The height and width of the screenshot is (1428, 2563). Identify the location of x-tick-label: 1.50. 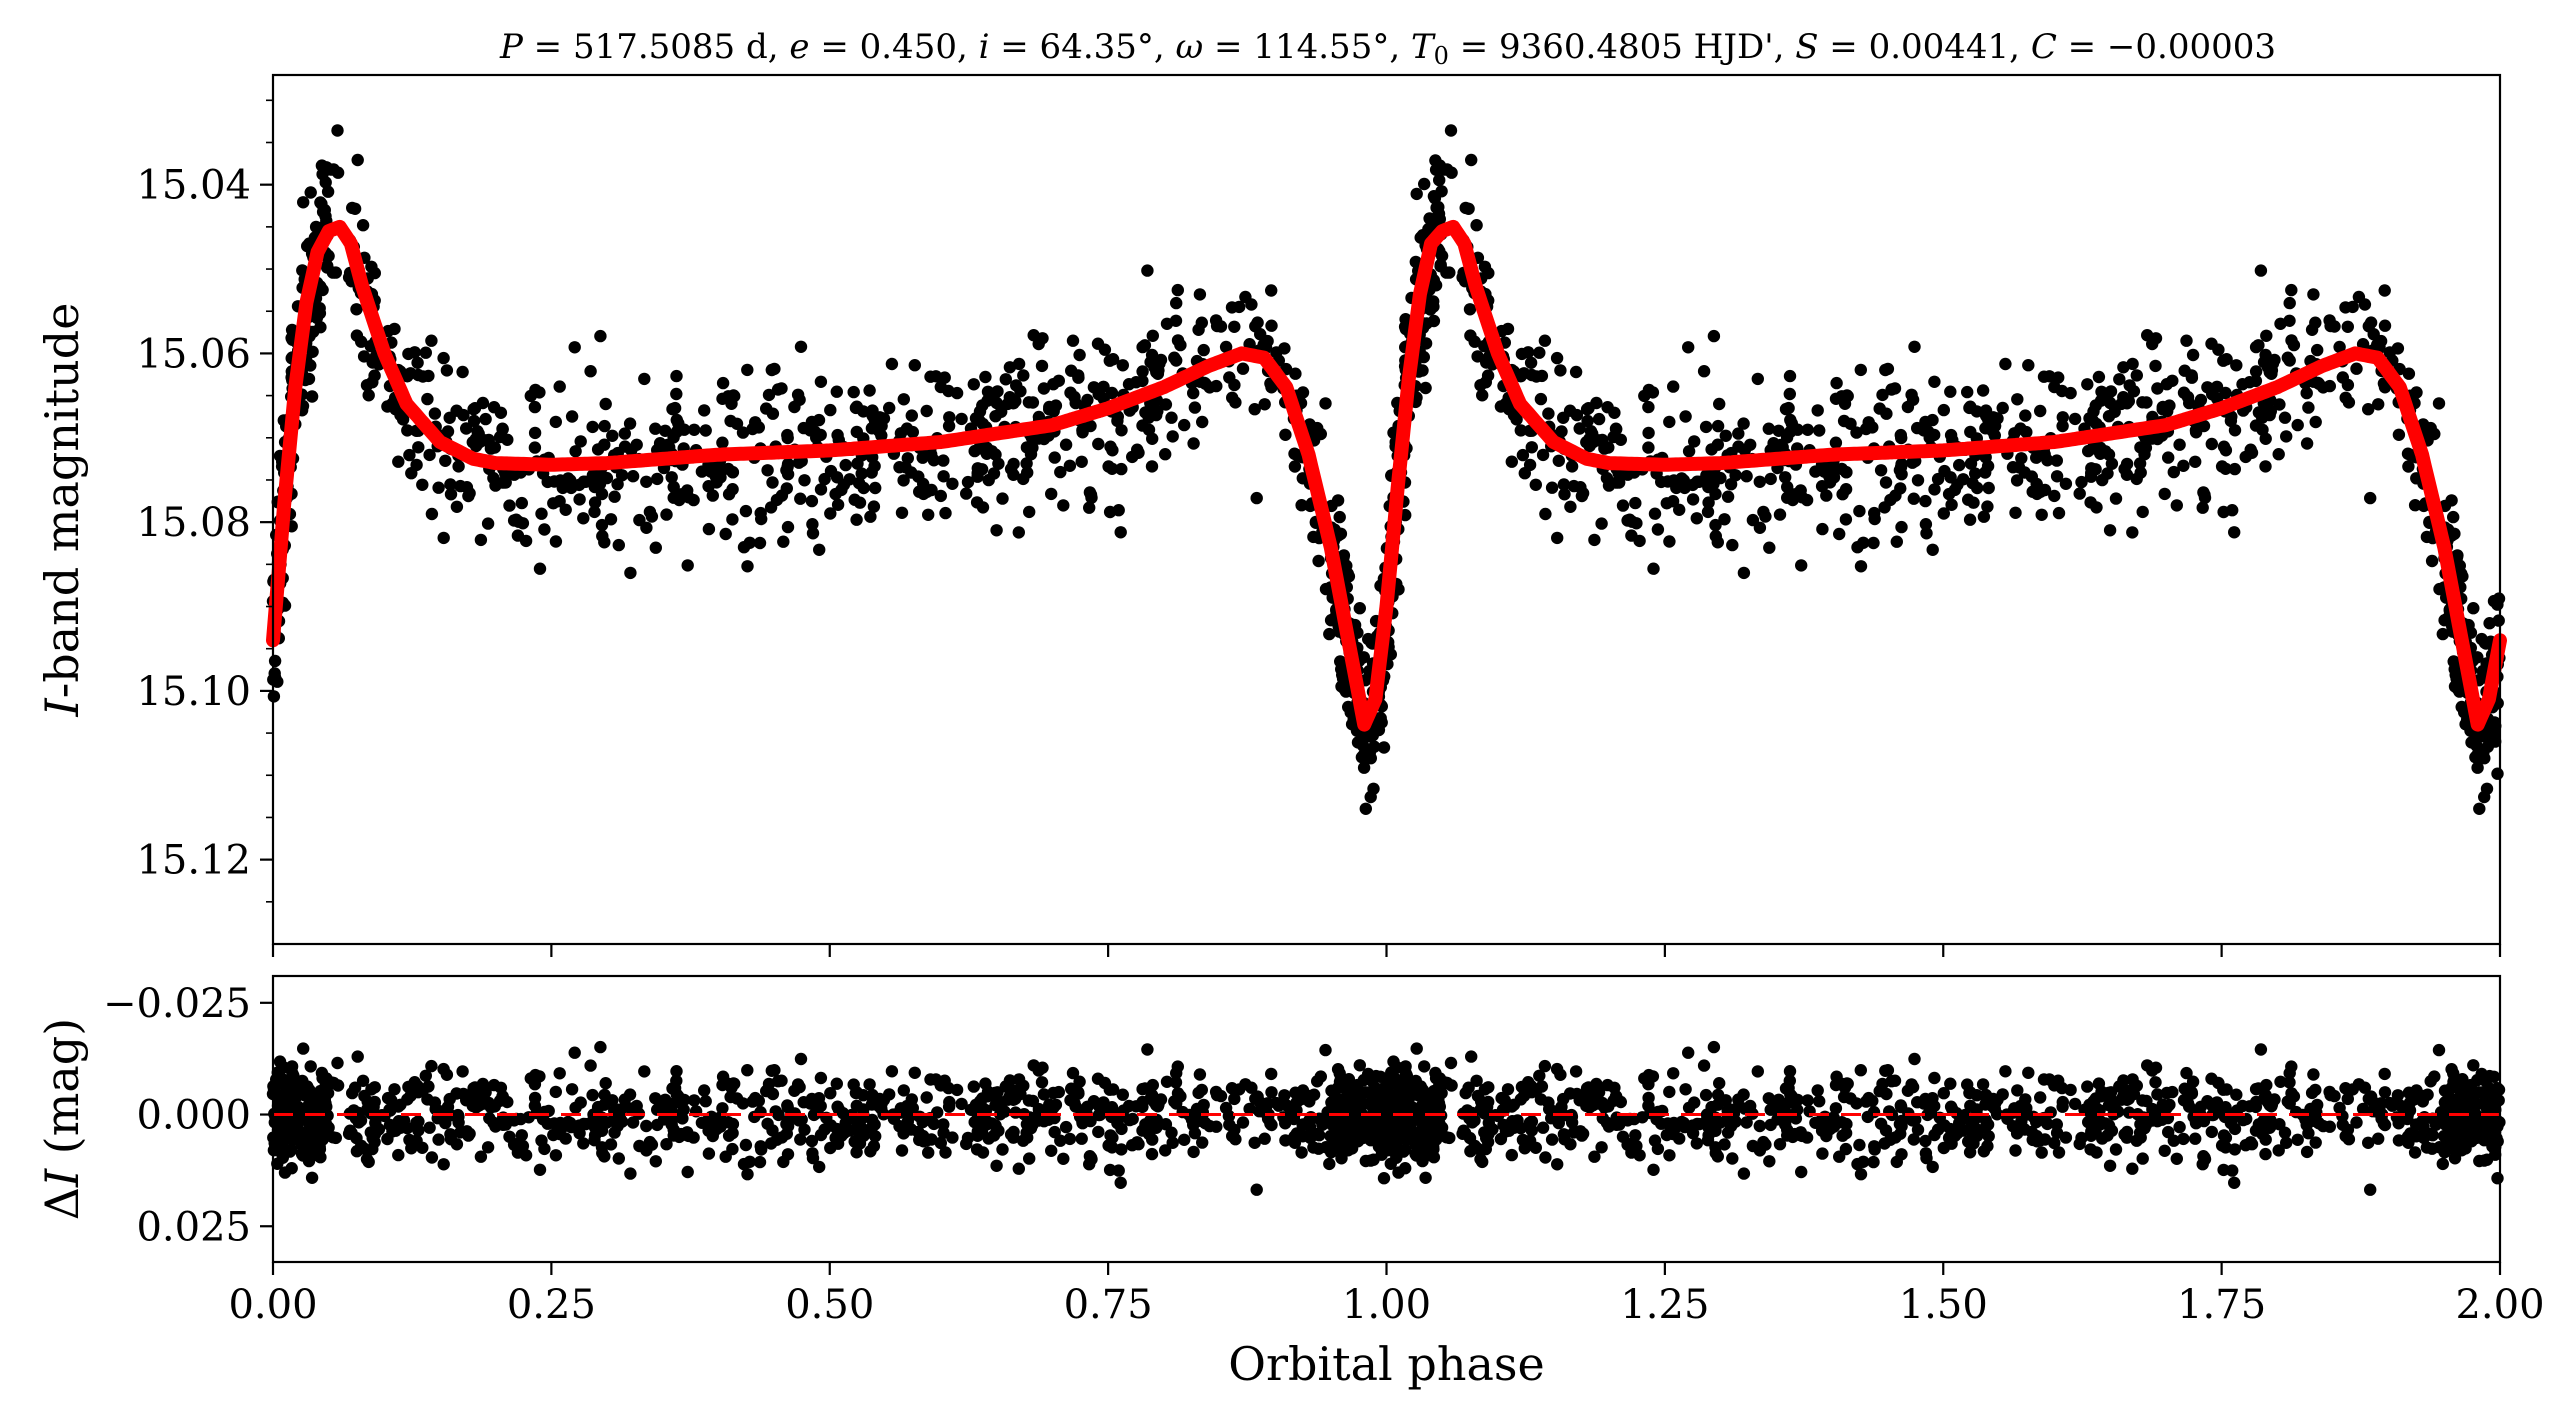
(1943, 1305).